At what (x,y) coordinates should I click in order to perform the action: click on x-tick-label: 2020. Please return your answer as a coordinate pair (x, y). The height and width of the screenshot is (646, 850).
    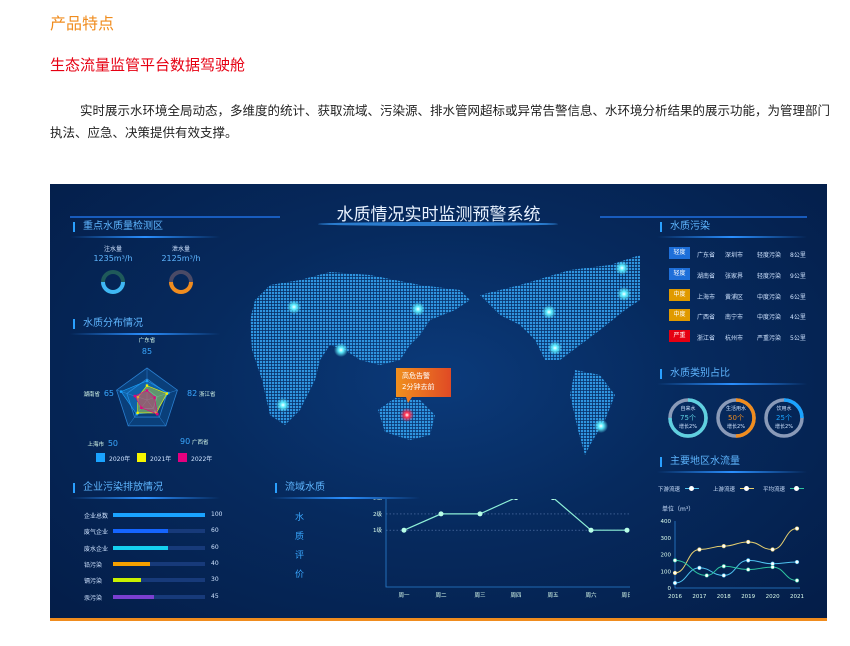
    Looking at the image, I should click on (773, 597).